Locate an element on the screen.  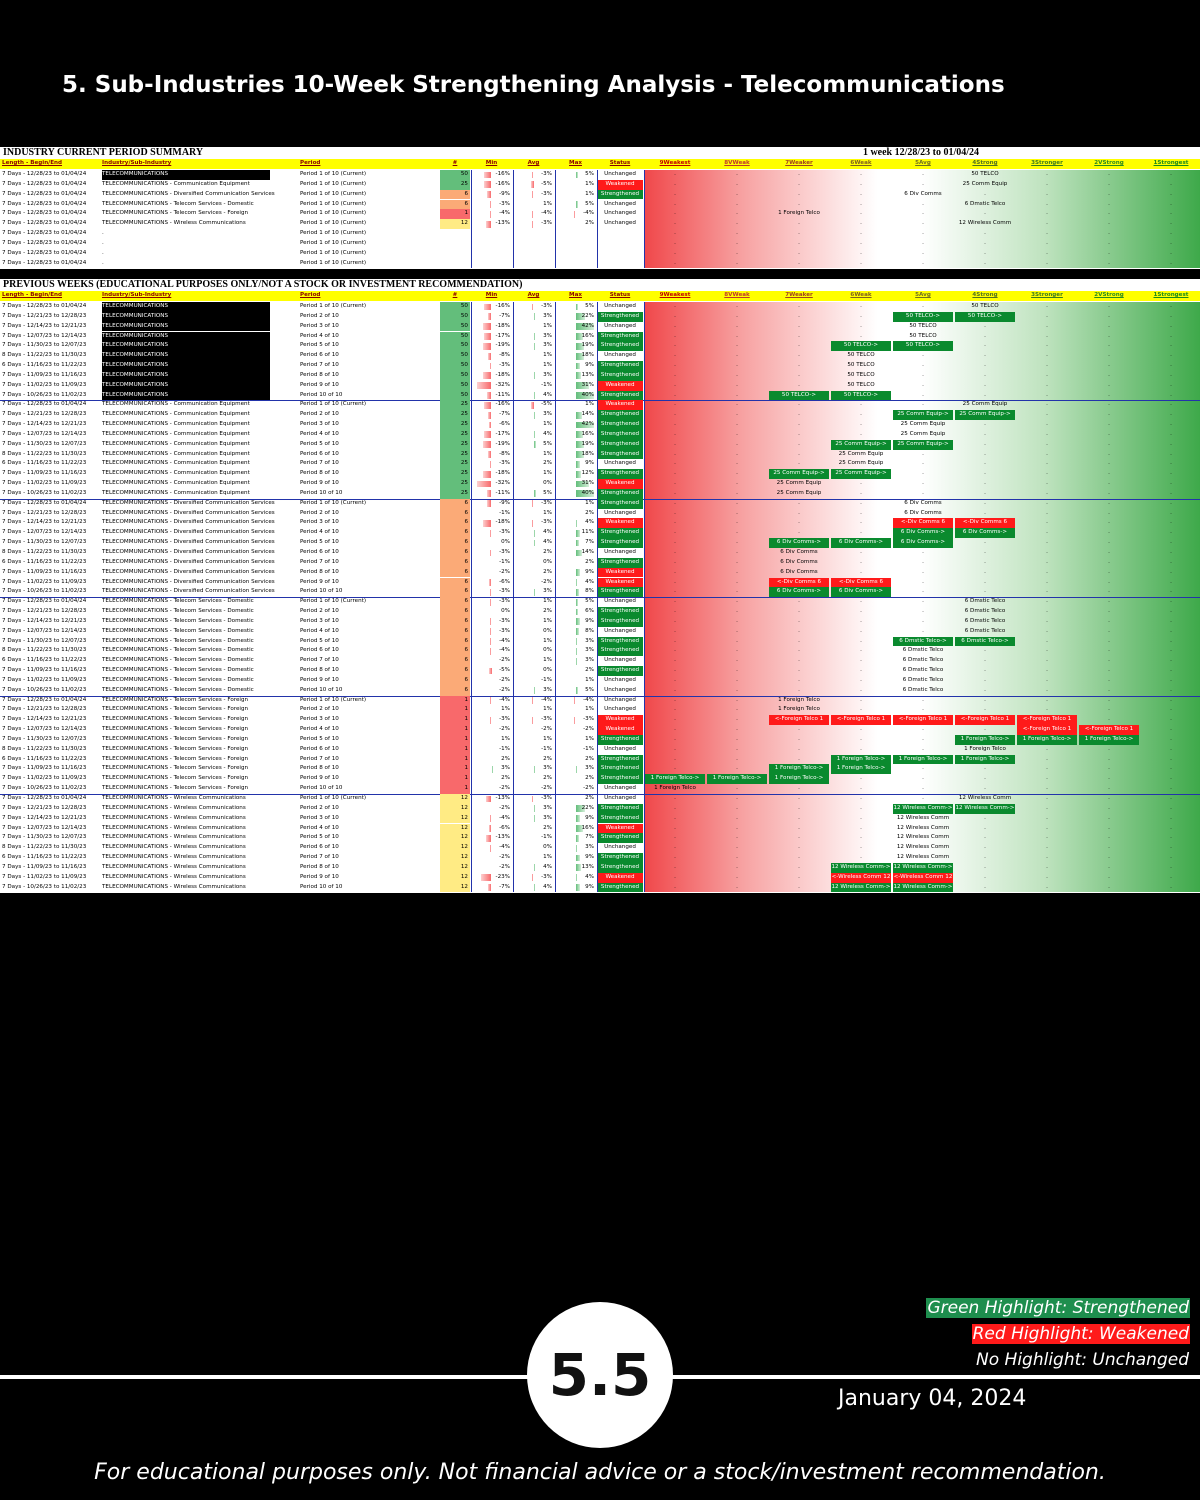
table-cell: -3% is located at coordinates (546, 193).